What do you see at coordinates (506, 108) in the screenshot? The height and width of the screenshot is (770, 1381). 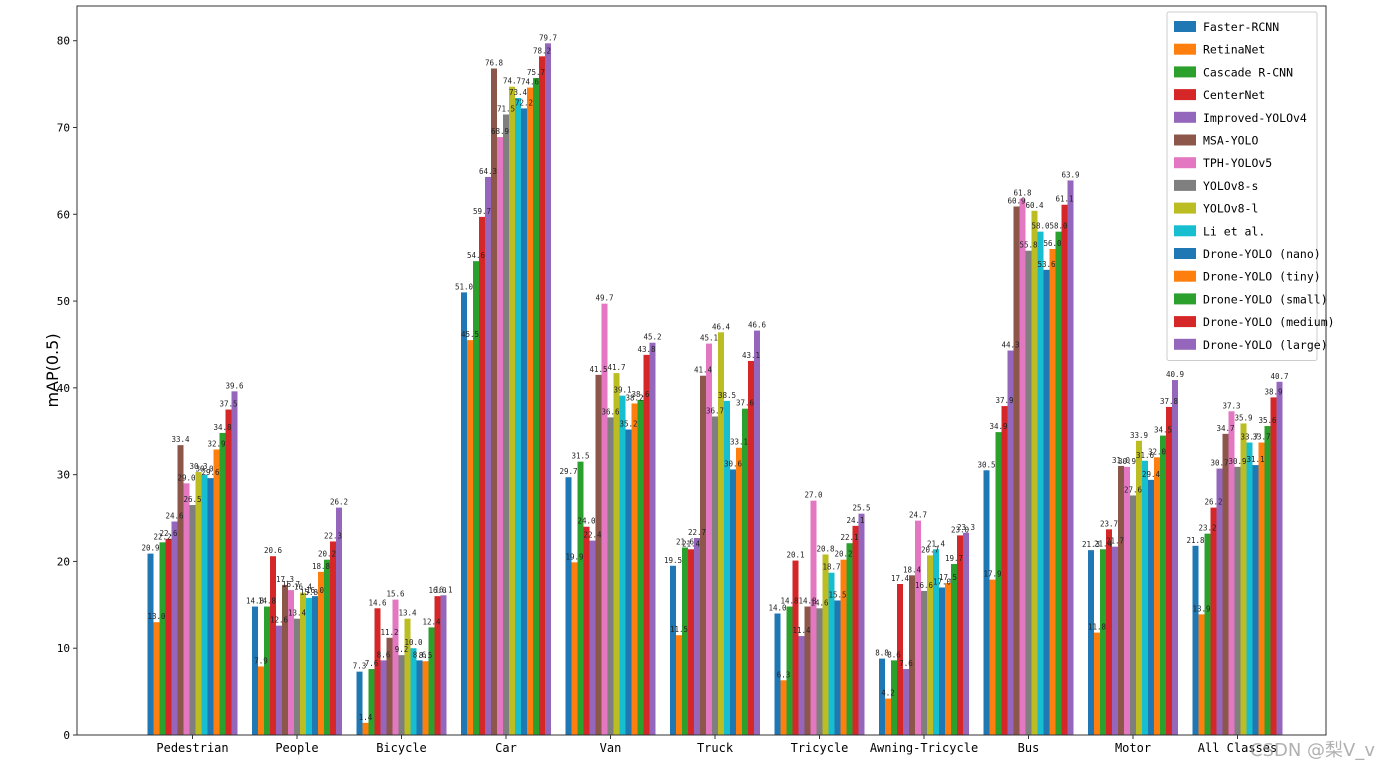 I see `bar-value-label: 71.5` at bounding box center [506, 108].